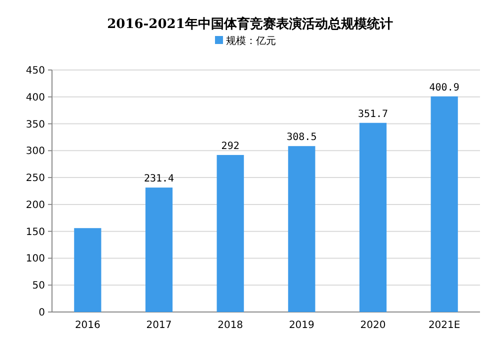 This screenshot has height=362, width=500. I want to click on y-tick-label: 0, so click(41, 313).